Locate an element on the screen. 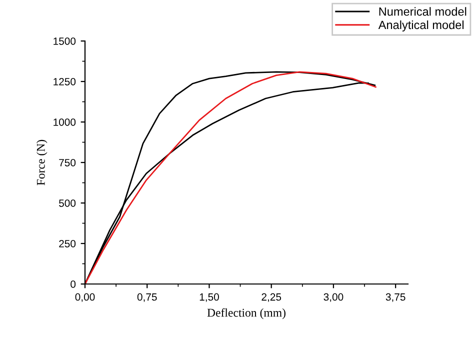 This screenshot has height=340, width=474. y-tick-label: 0 is located at coordinates (73, 284).